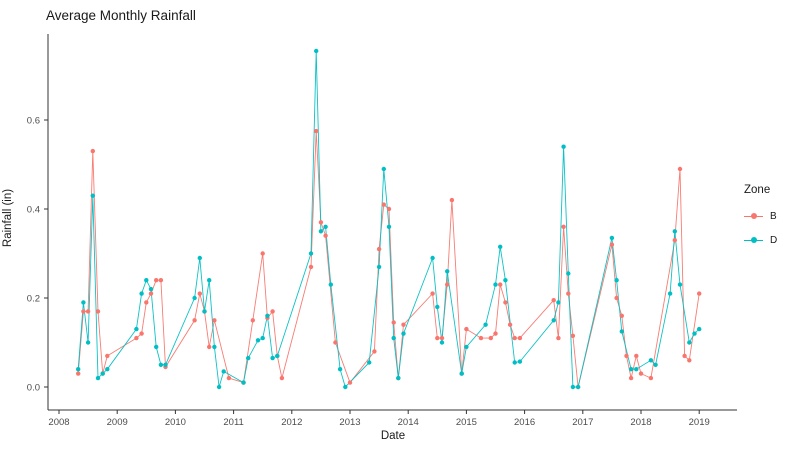  I want to click on x-tick-label: 2008, so click(58, 422).